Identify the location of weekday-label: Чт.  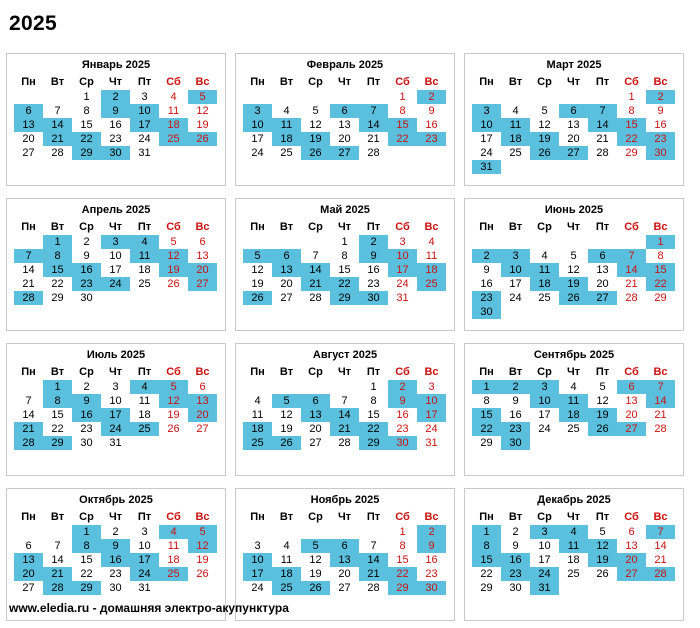
(344, 372).